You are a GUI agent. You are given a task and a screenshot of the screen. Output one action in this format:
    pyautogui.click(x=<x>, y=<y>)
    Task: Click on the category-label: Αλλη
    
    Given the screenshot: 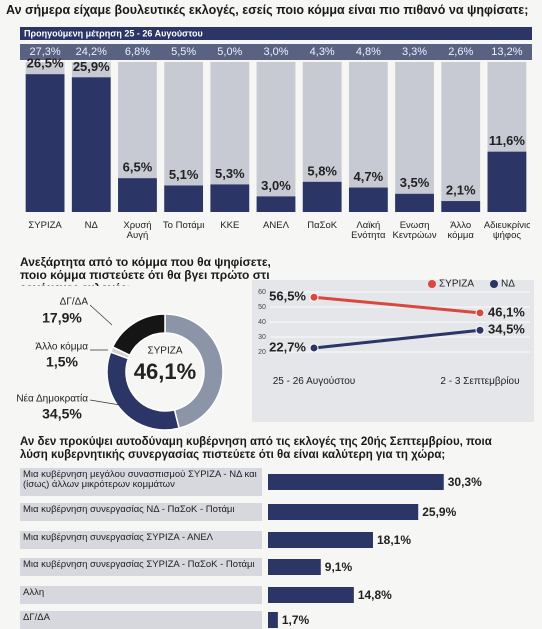 What is the action you would take?
    pyautogui.click(x=34, y=593)
    